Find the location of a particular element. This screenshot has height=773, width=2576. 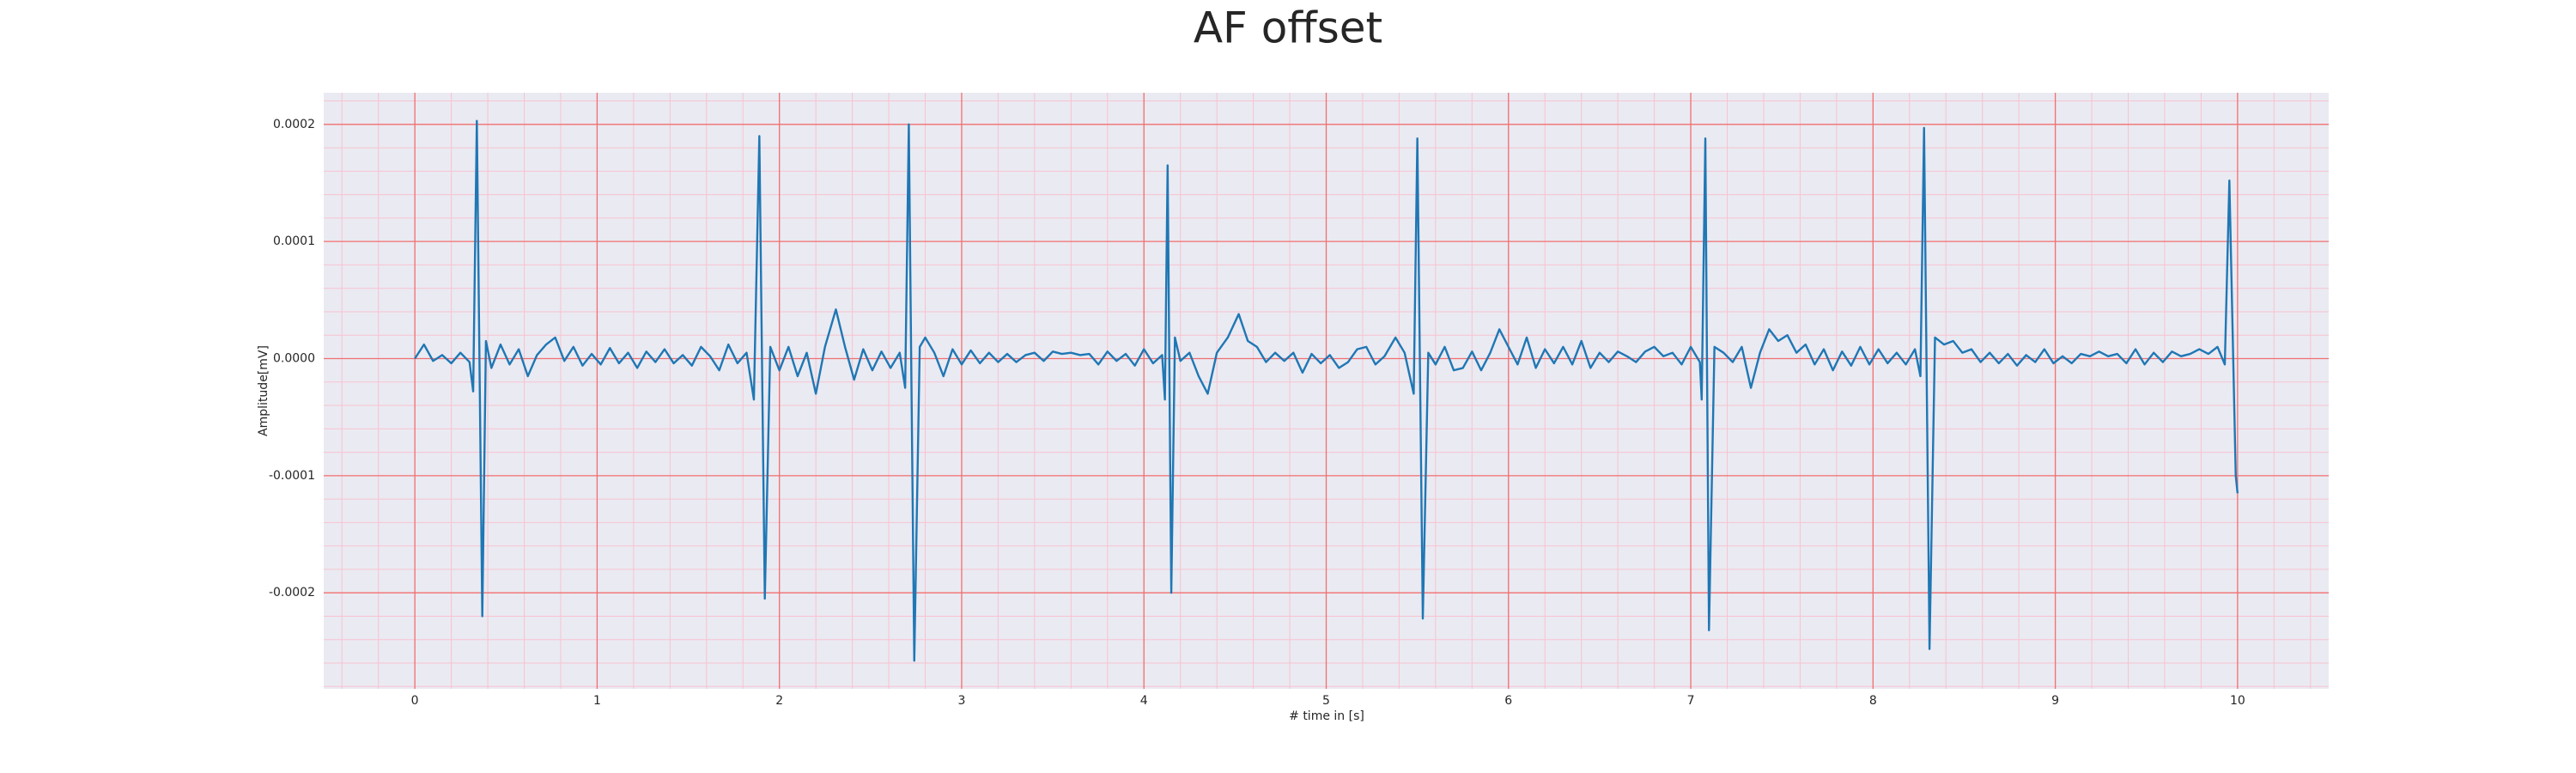

x-tick-label: 9 is located at coordinates (2055, 701).